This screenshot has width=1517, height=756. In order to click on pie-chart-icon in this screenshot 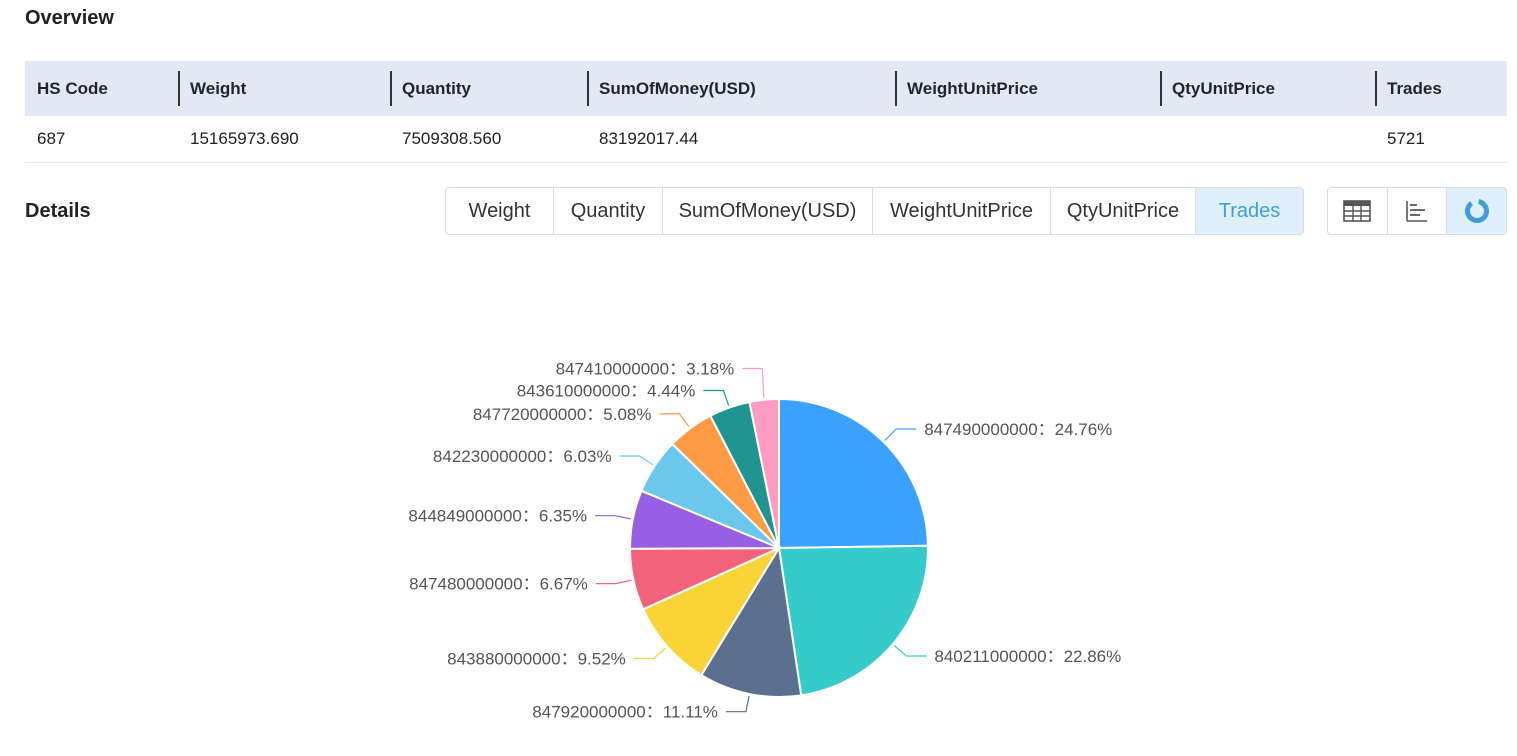, I will do `click(1476, 211)`.